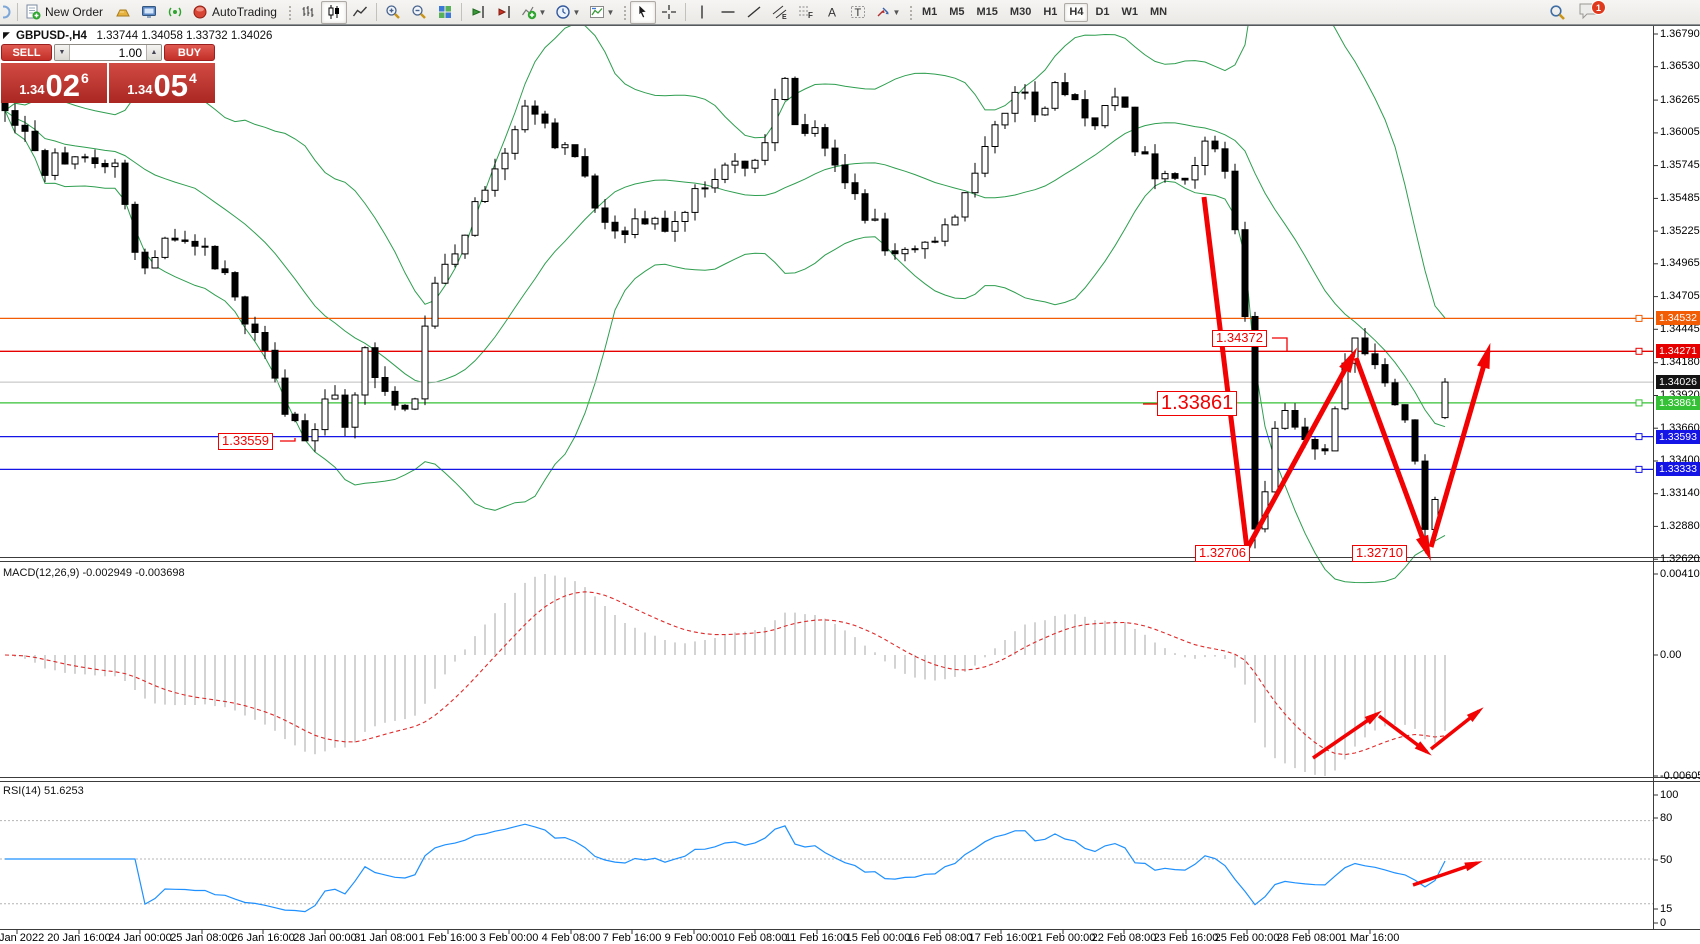 The image size is (1700, 944). I want to click on timeframe-m15: M15, so click(987, 12).